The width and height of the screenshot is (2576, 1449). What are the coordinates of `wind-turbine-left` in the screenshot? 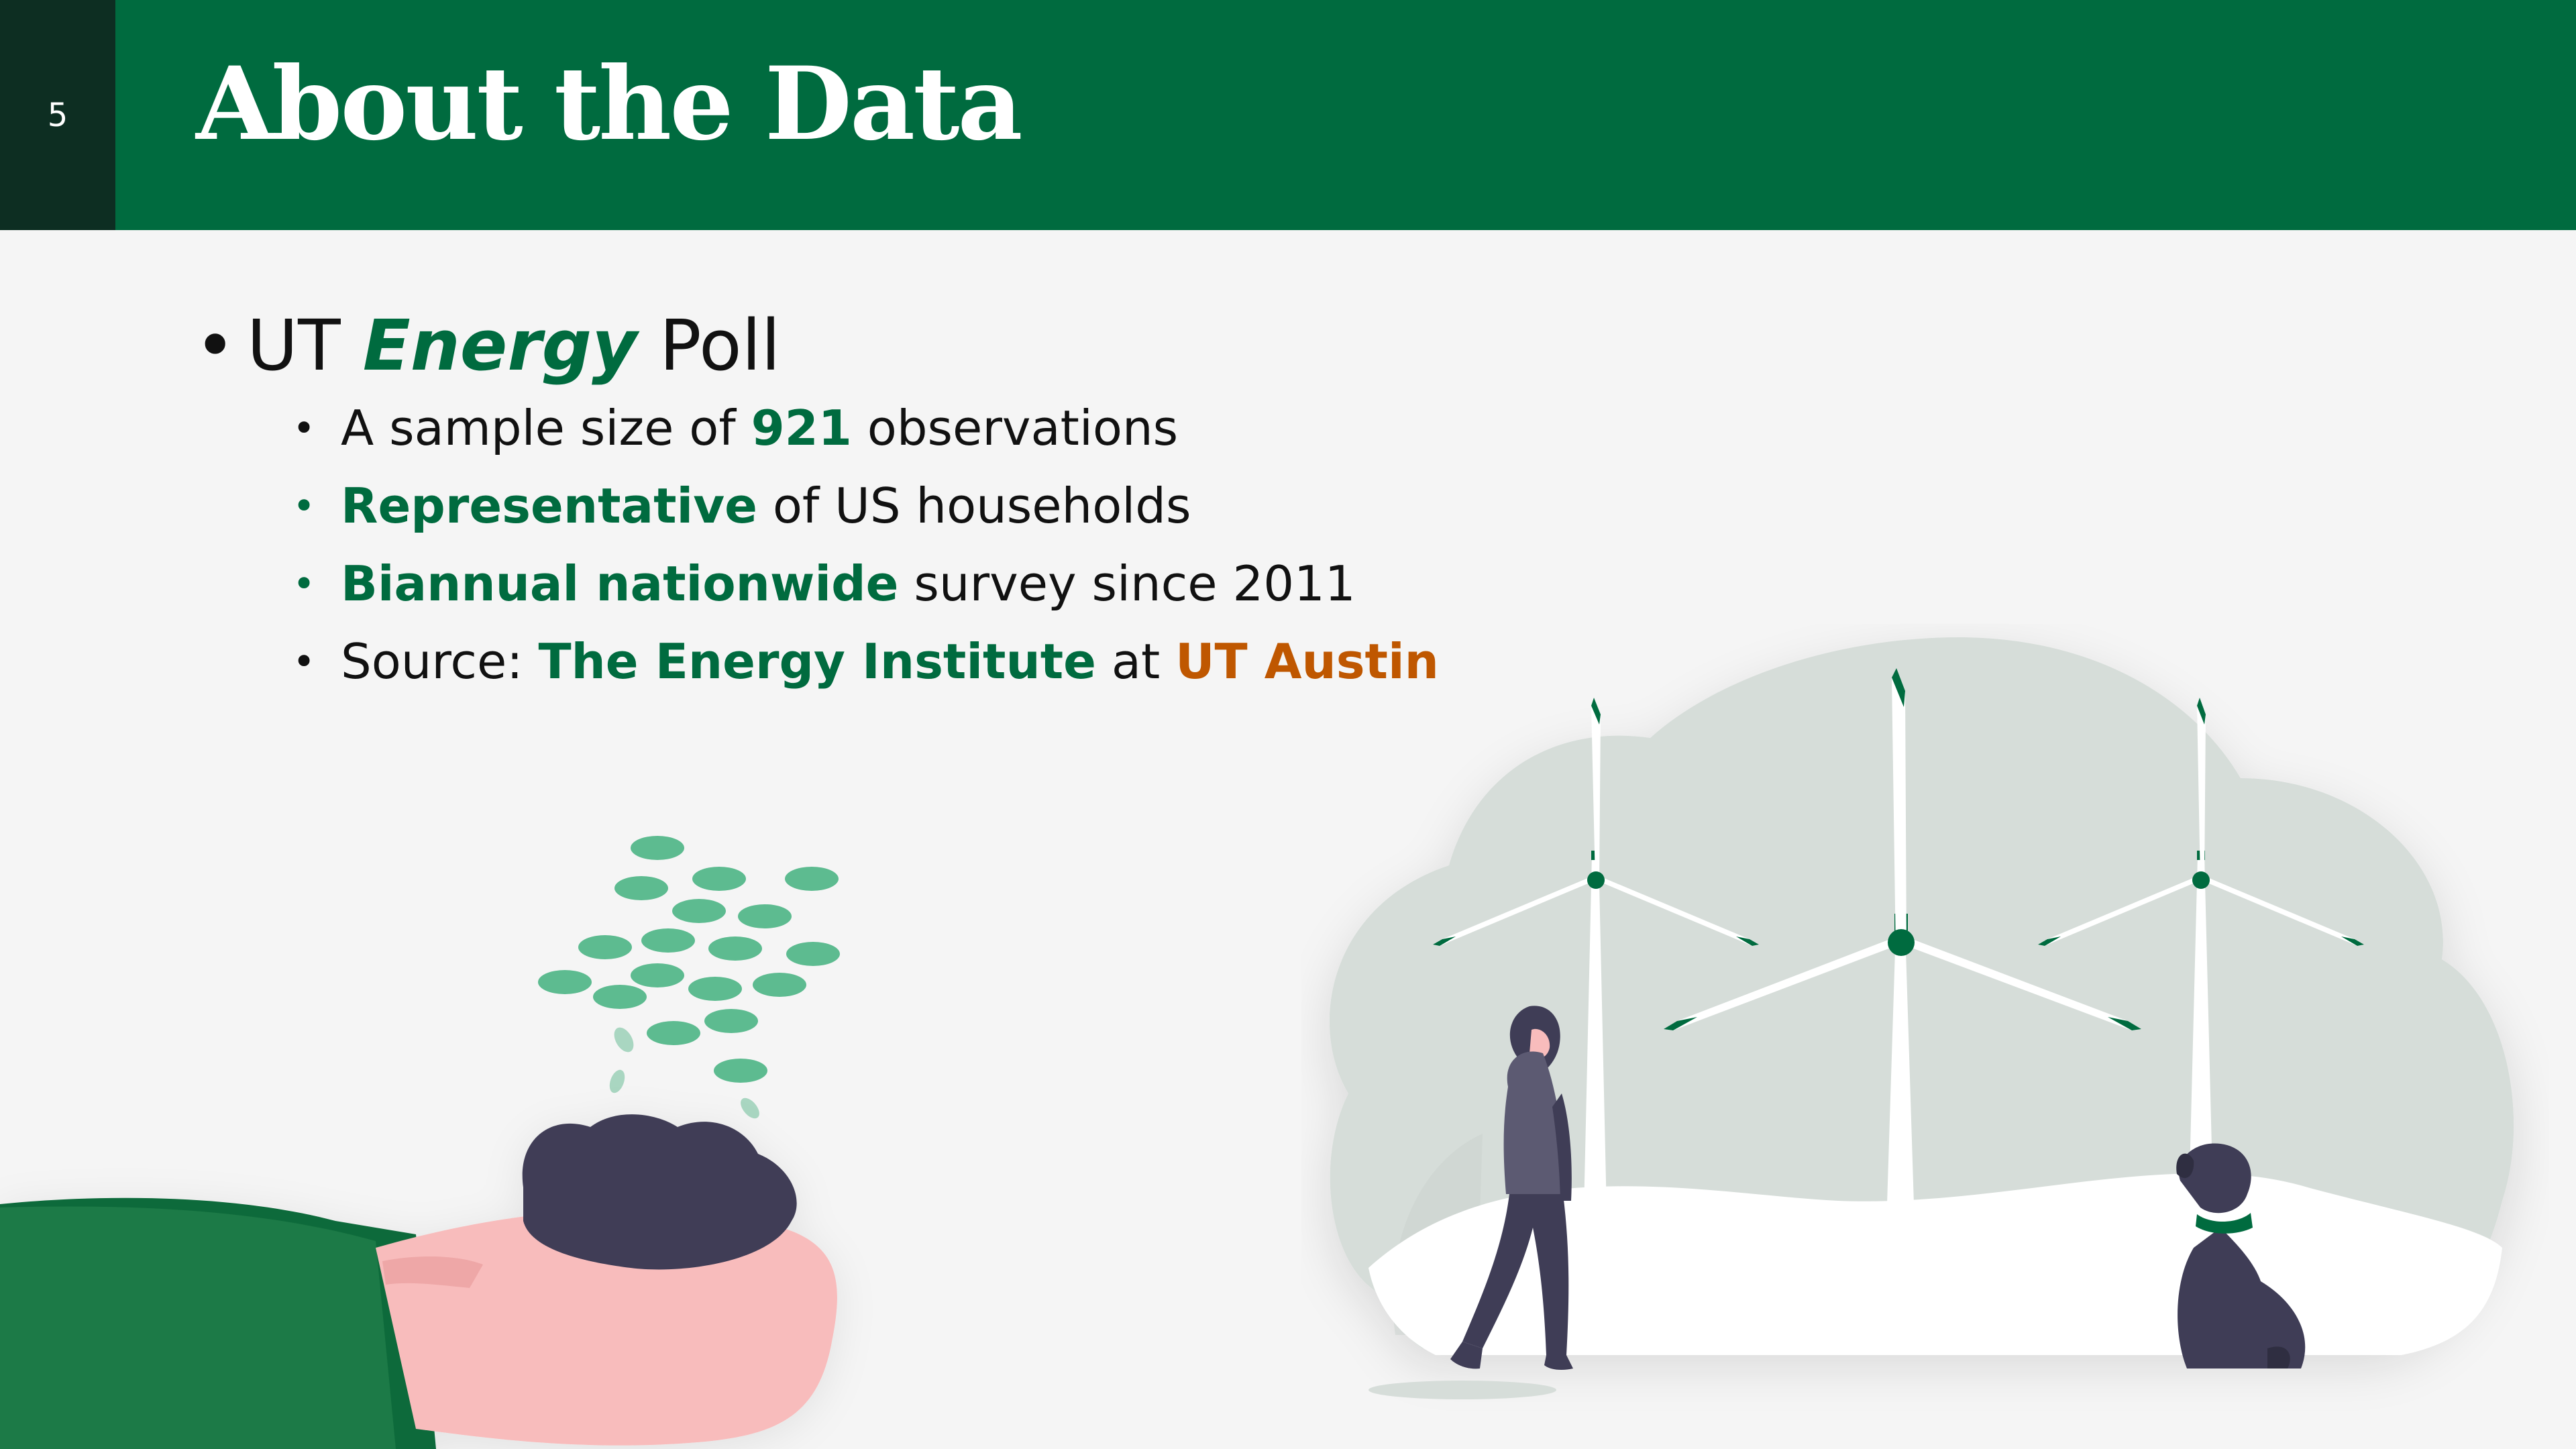 It's located at (1596, 969).